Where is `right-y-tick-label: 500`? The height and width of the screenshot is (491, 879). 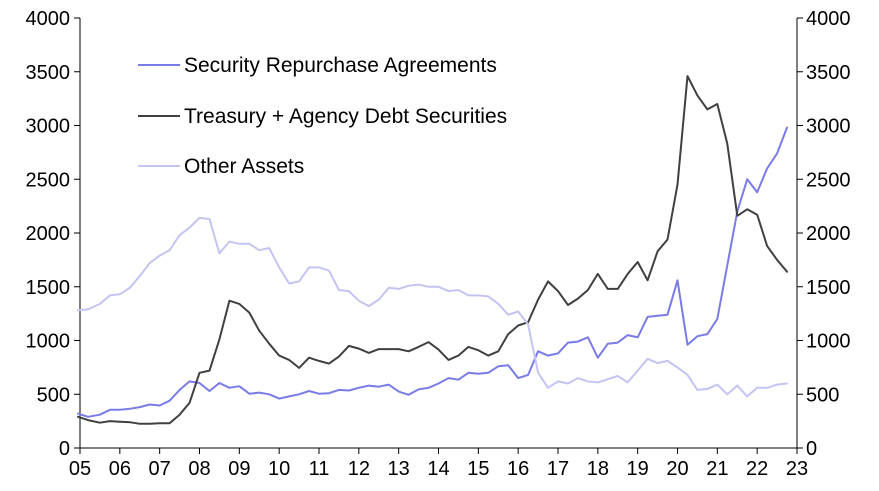
right-y-tick-label: 500 is located at coordinates (822, 395).